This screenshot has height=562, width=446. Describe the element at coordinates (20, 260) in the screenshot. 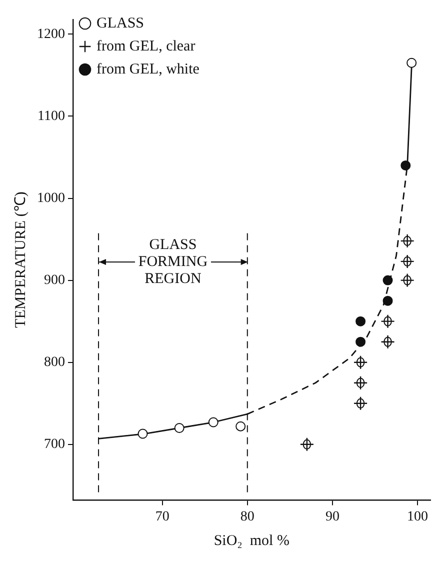

I see `y-axis-title: TEMPERATURE (℃)` at that location.